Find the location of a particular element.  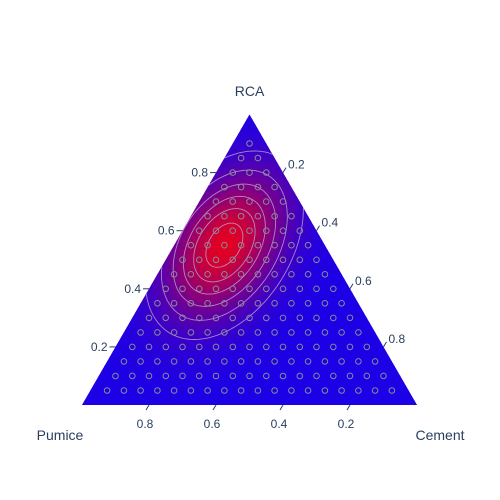

contour-fill-cell is located at coordinates (250, 117).